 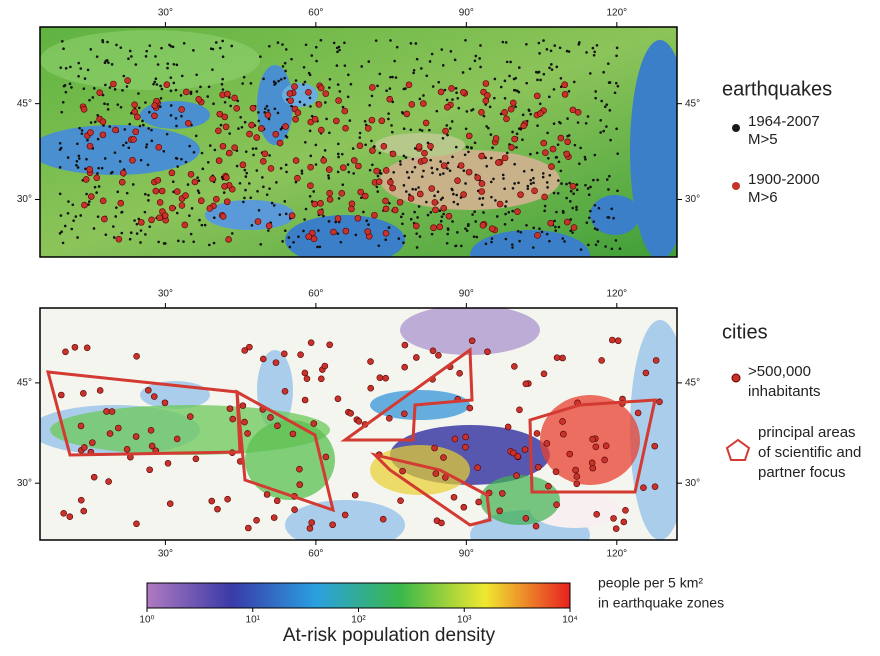 What do you see at coordinates (315, 13) in the screenshot?
I see `x-tick-label: 60°` at bounding box center [315, 13].